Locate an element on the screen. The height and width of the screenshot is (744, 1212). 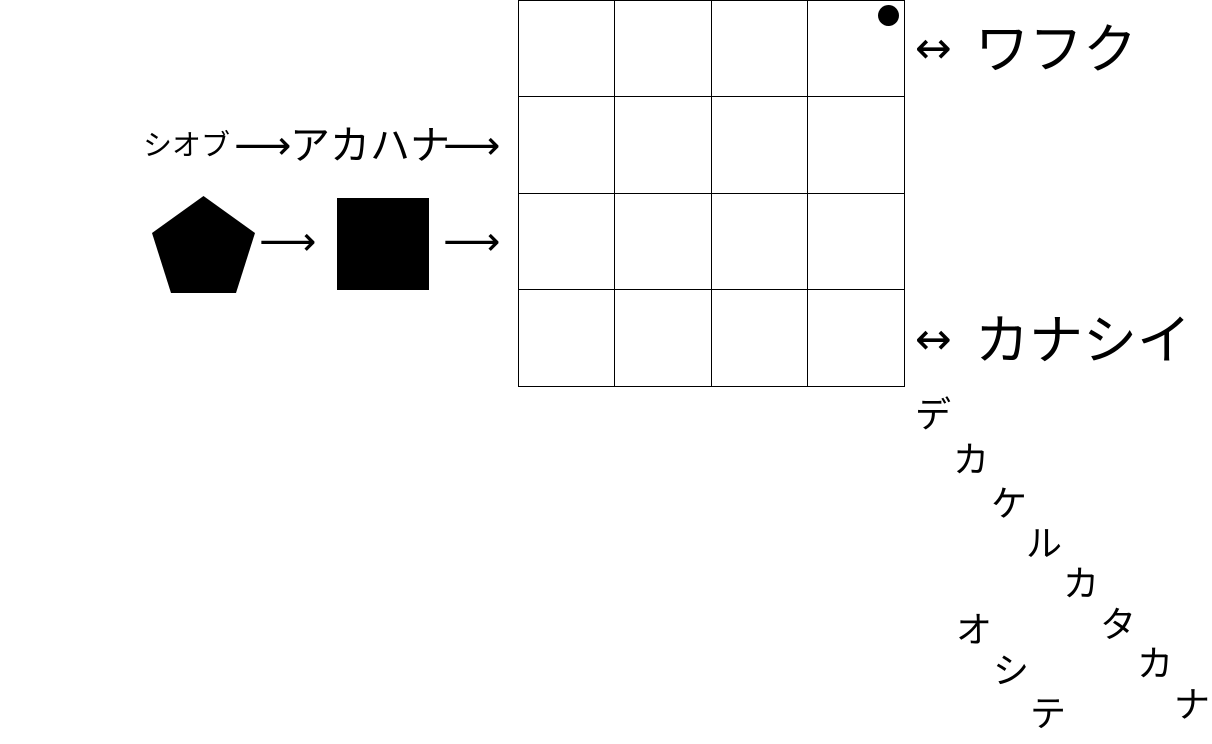
label-akahana: アカハナ is located at coordinates (370, 146).